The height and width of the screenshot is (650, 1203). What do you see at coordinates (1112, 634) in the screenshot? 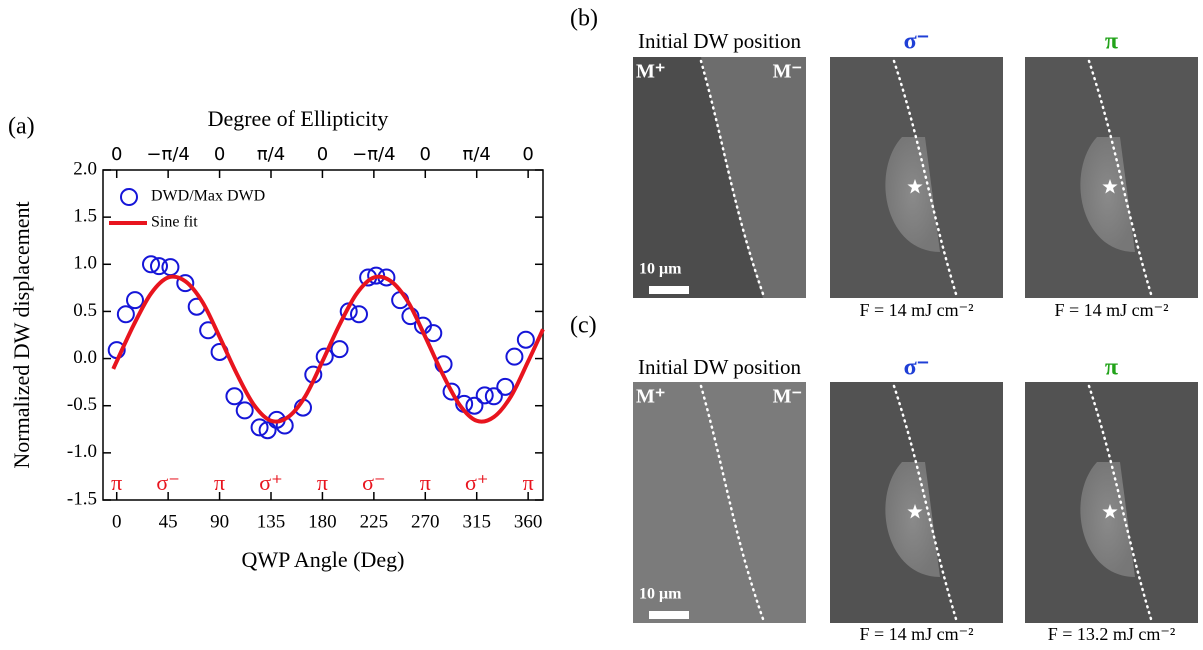
I see `fluence-caption: F = 13.2 mJ cm⁻²` at bounding box center [1112, 634].